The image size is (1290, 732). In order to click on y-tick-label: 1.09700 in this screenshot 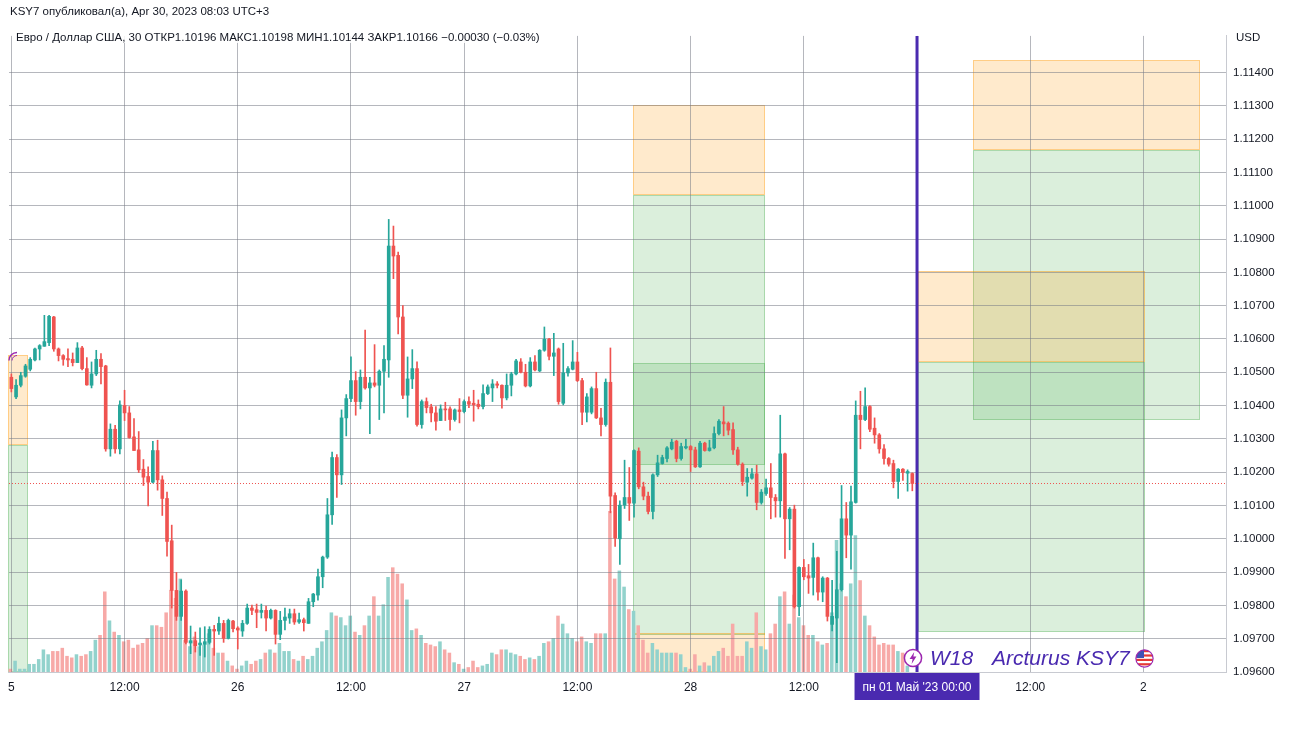, I will do `click(1254, 637)`.